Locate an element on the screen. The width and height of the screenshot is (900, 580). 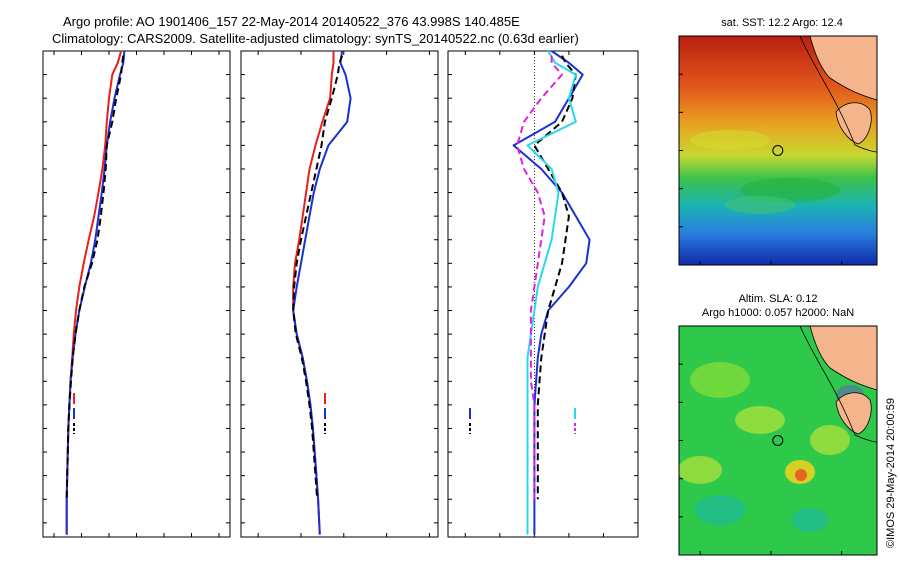
shelf-contour is located at coordinates (838, 94).